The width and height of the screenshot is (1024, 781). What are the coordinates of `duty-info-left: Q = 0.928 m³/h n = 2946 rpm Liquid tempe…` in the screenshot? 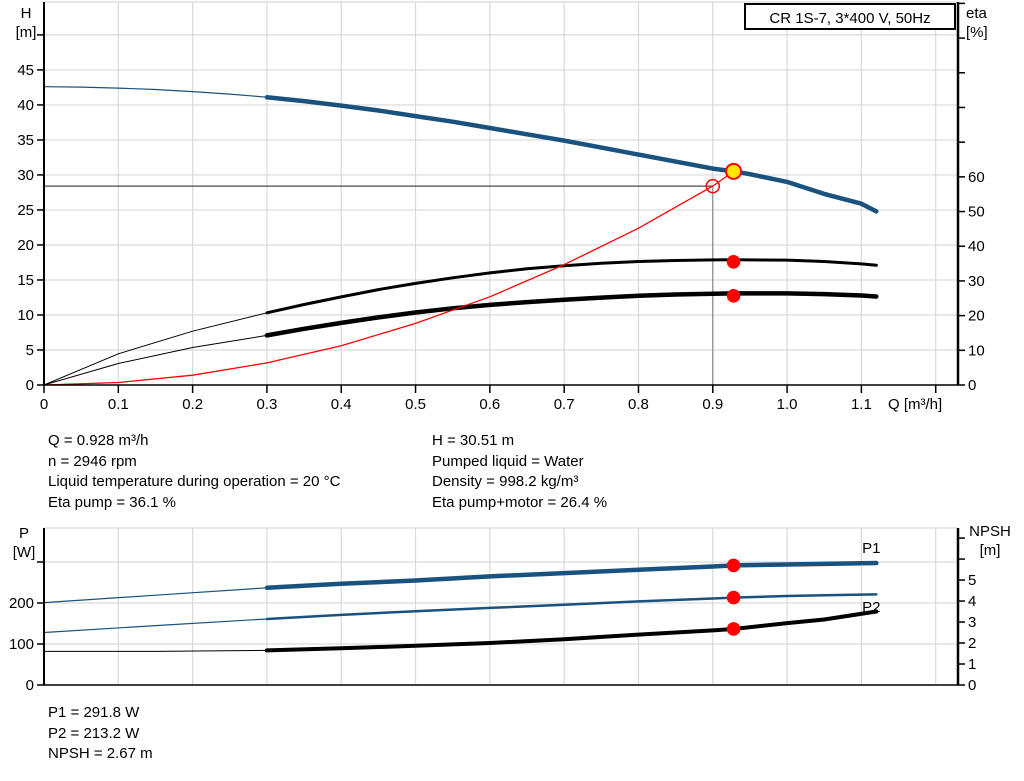 It's located at (194, 472).